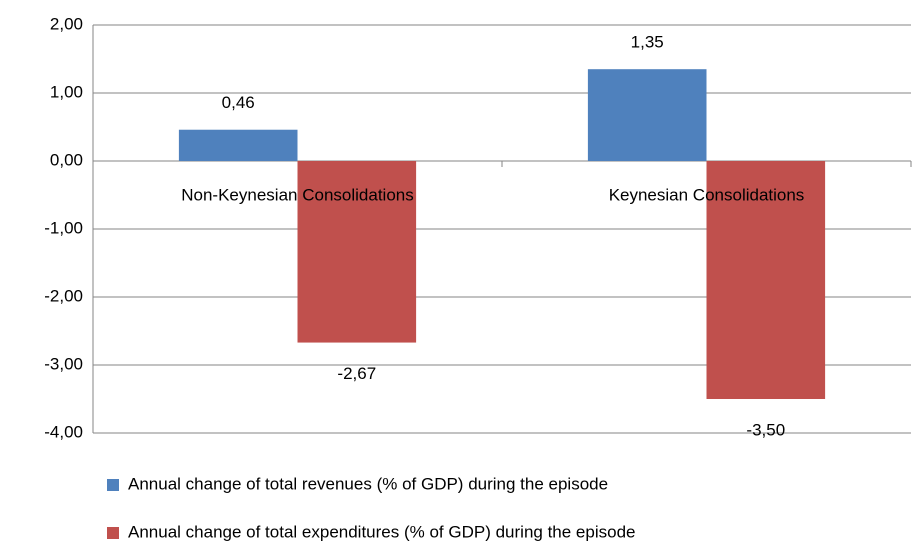 The image size is (914, 547). Describe the element at coordinates (63, 295) in the screenshot. I see `y-tick-label: -2,00` at that location.